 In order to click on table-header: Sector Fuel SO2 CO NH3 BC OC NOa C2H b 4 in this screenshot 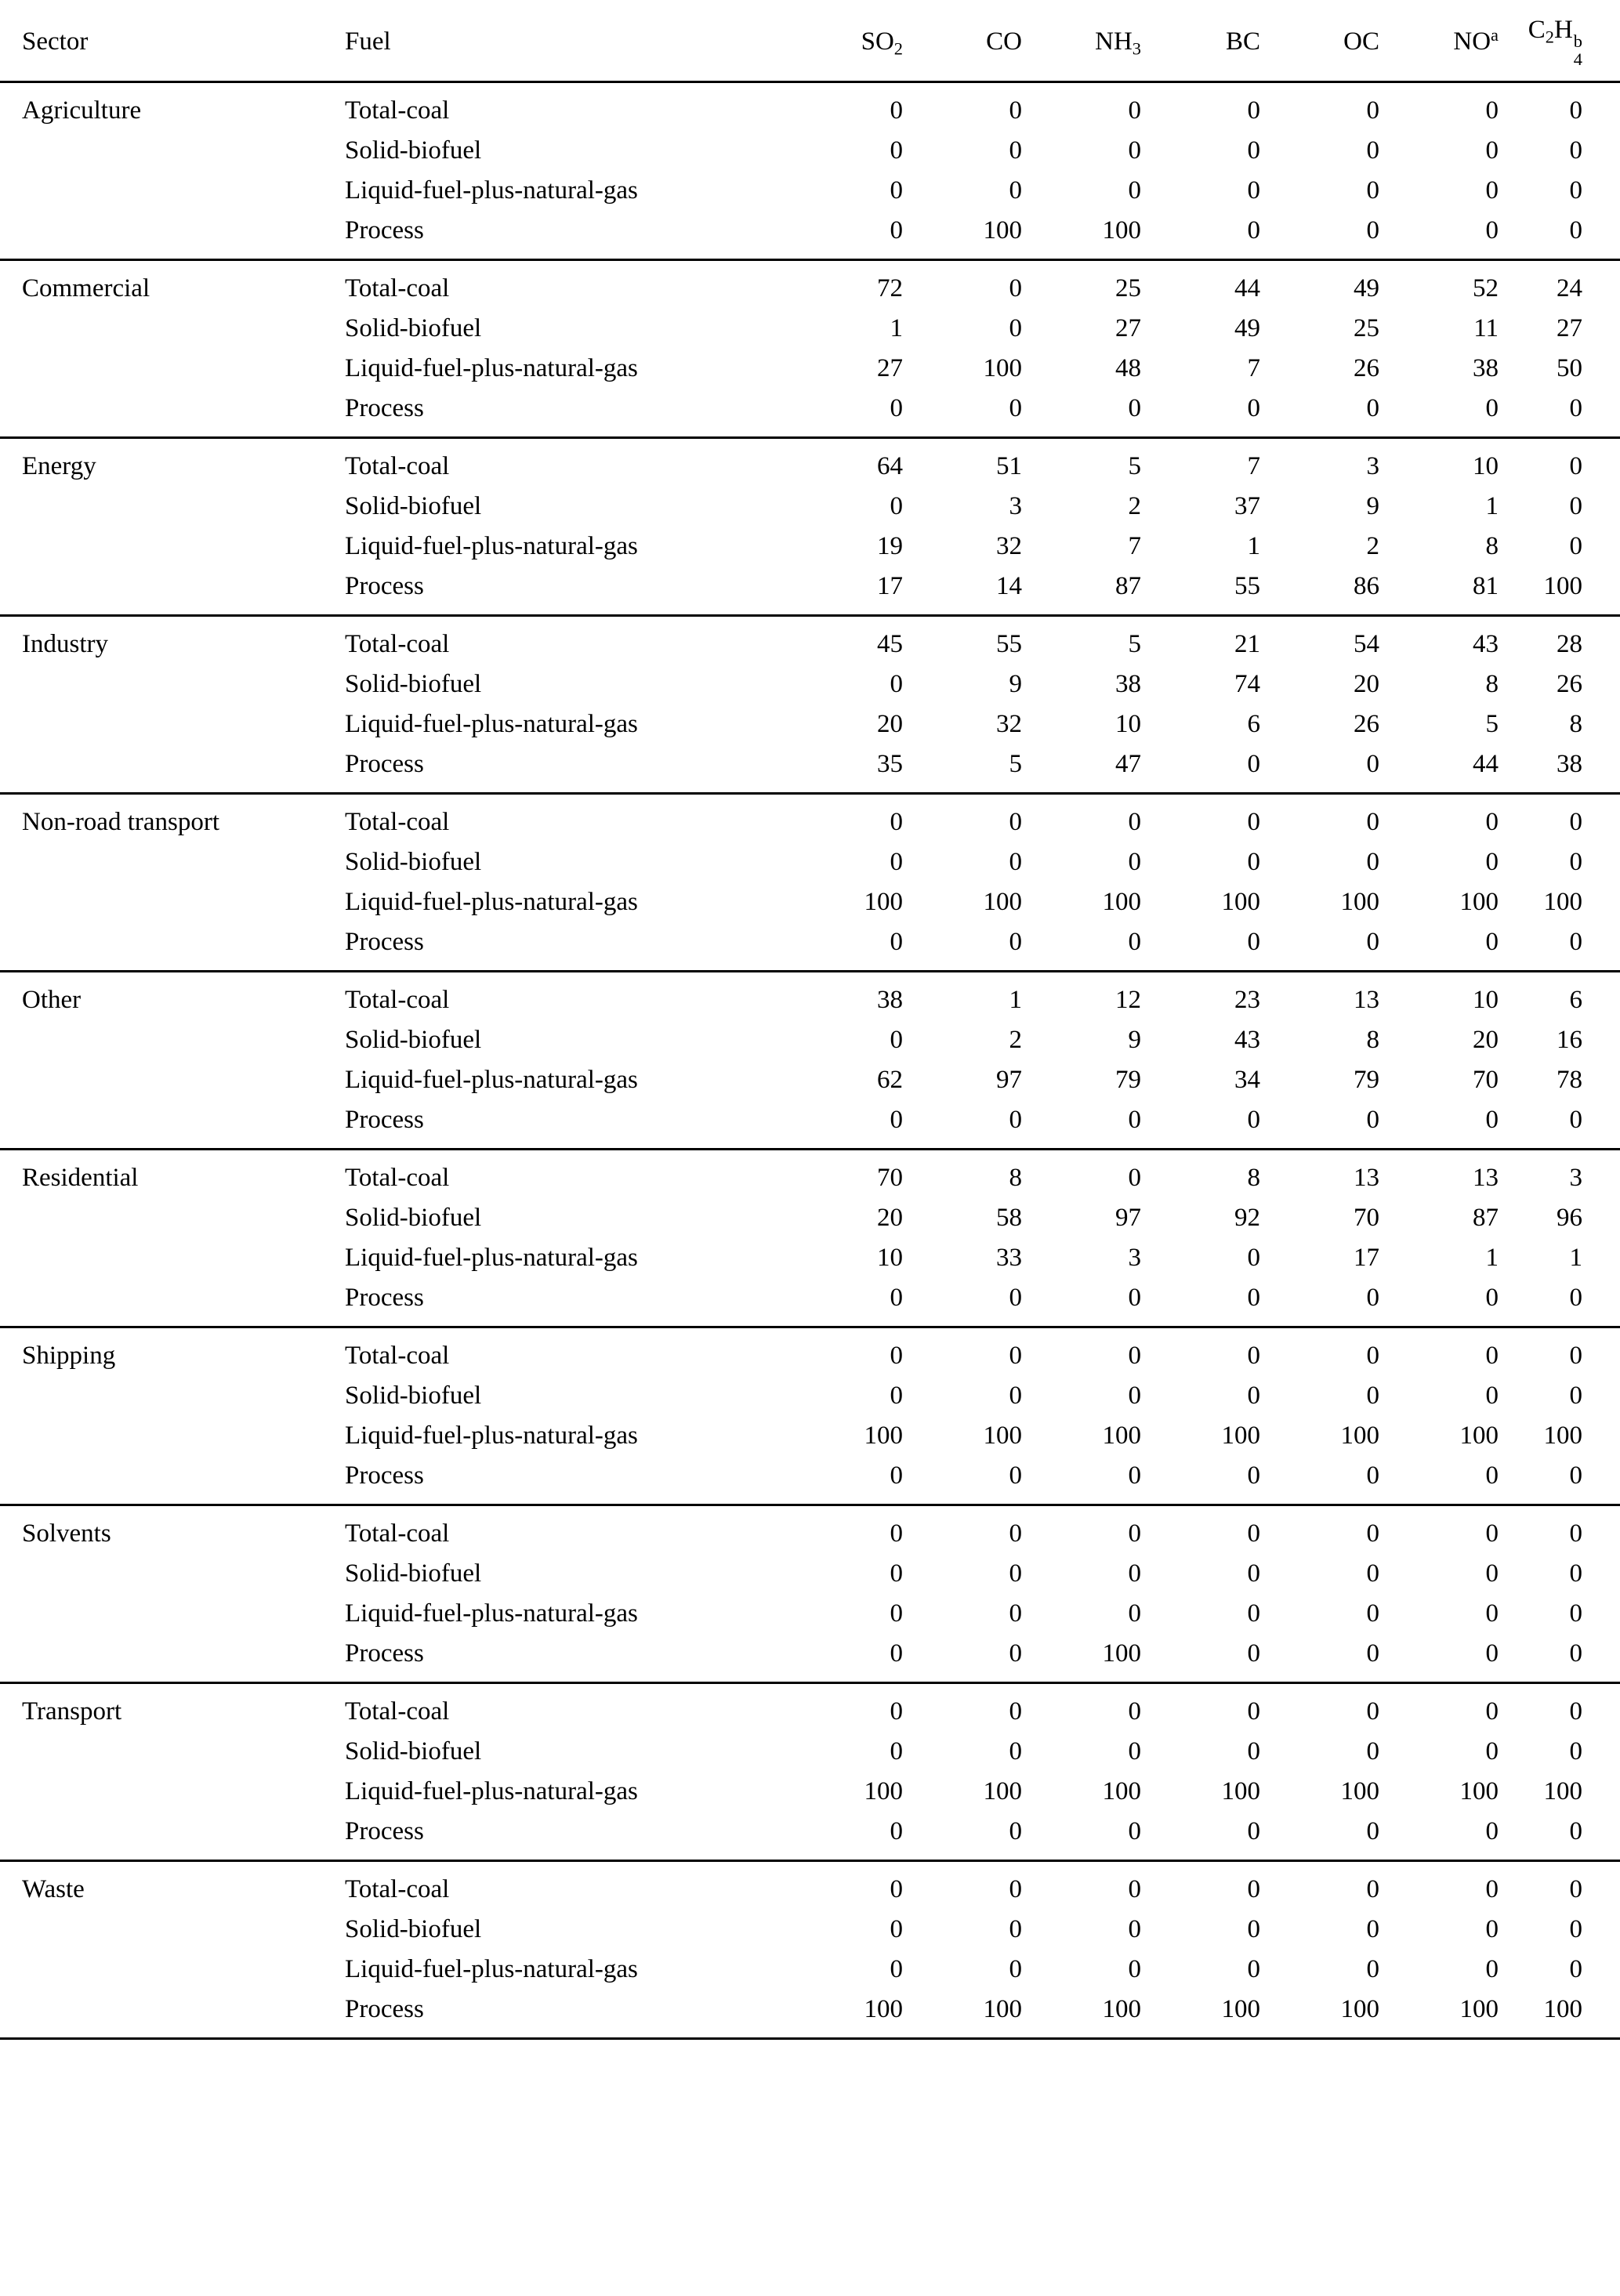, I will do `click(810, 43)`.